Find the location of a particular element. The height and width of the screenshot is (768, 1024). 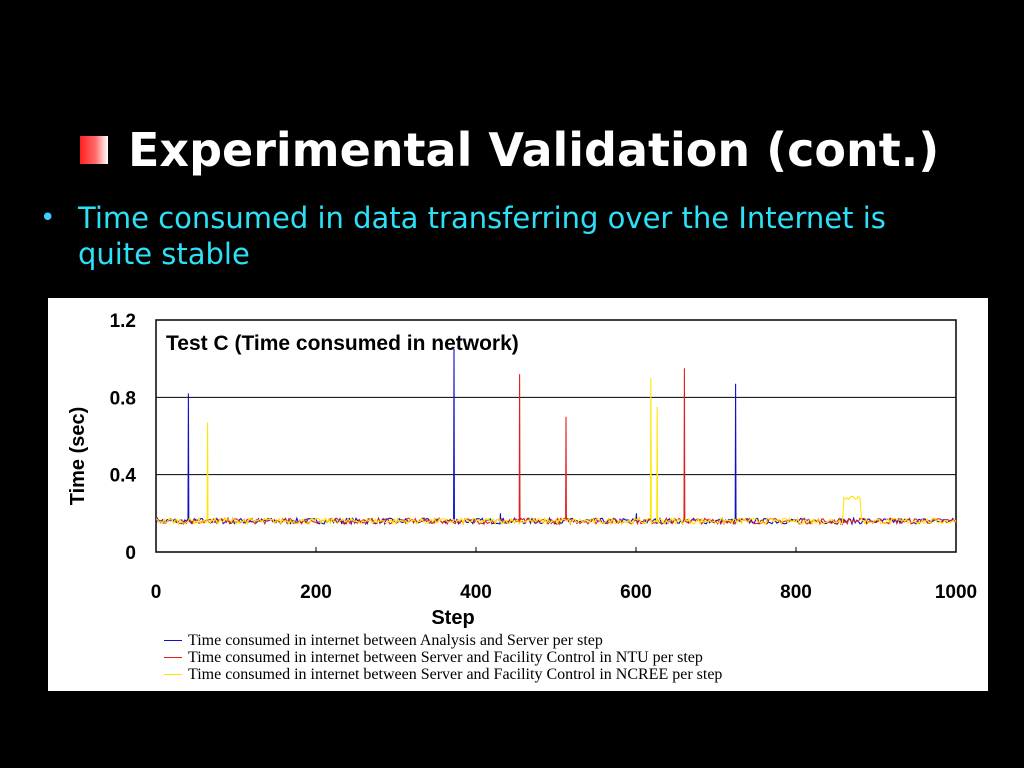

y-tick-label: 1.2 is located at coordinates (123, 321).